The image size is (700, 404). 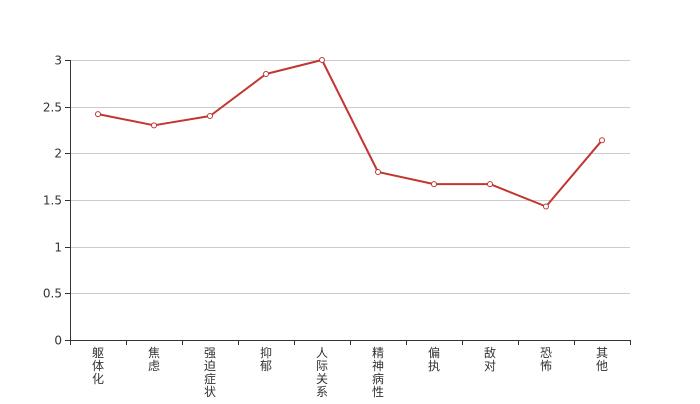 I want to click on y-tick-label: 3, so click(x=58, y=61).